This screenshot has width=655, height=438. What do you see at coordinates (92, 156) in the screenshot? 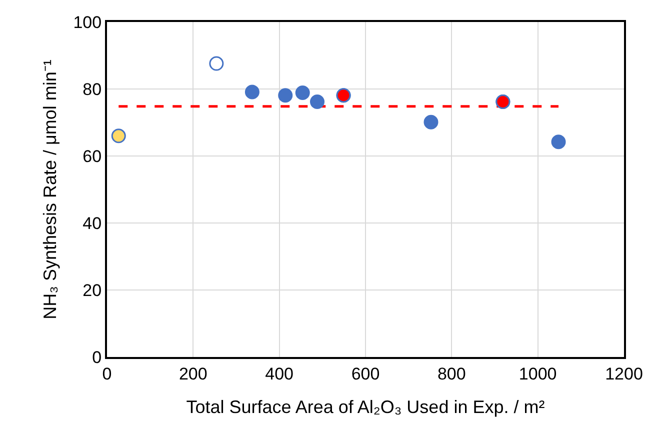
I see `y-tick-label: 60` at bounding box center [92, 156].